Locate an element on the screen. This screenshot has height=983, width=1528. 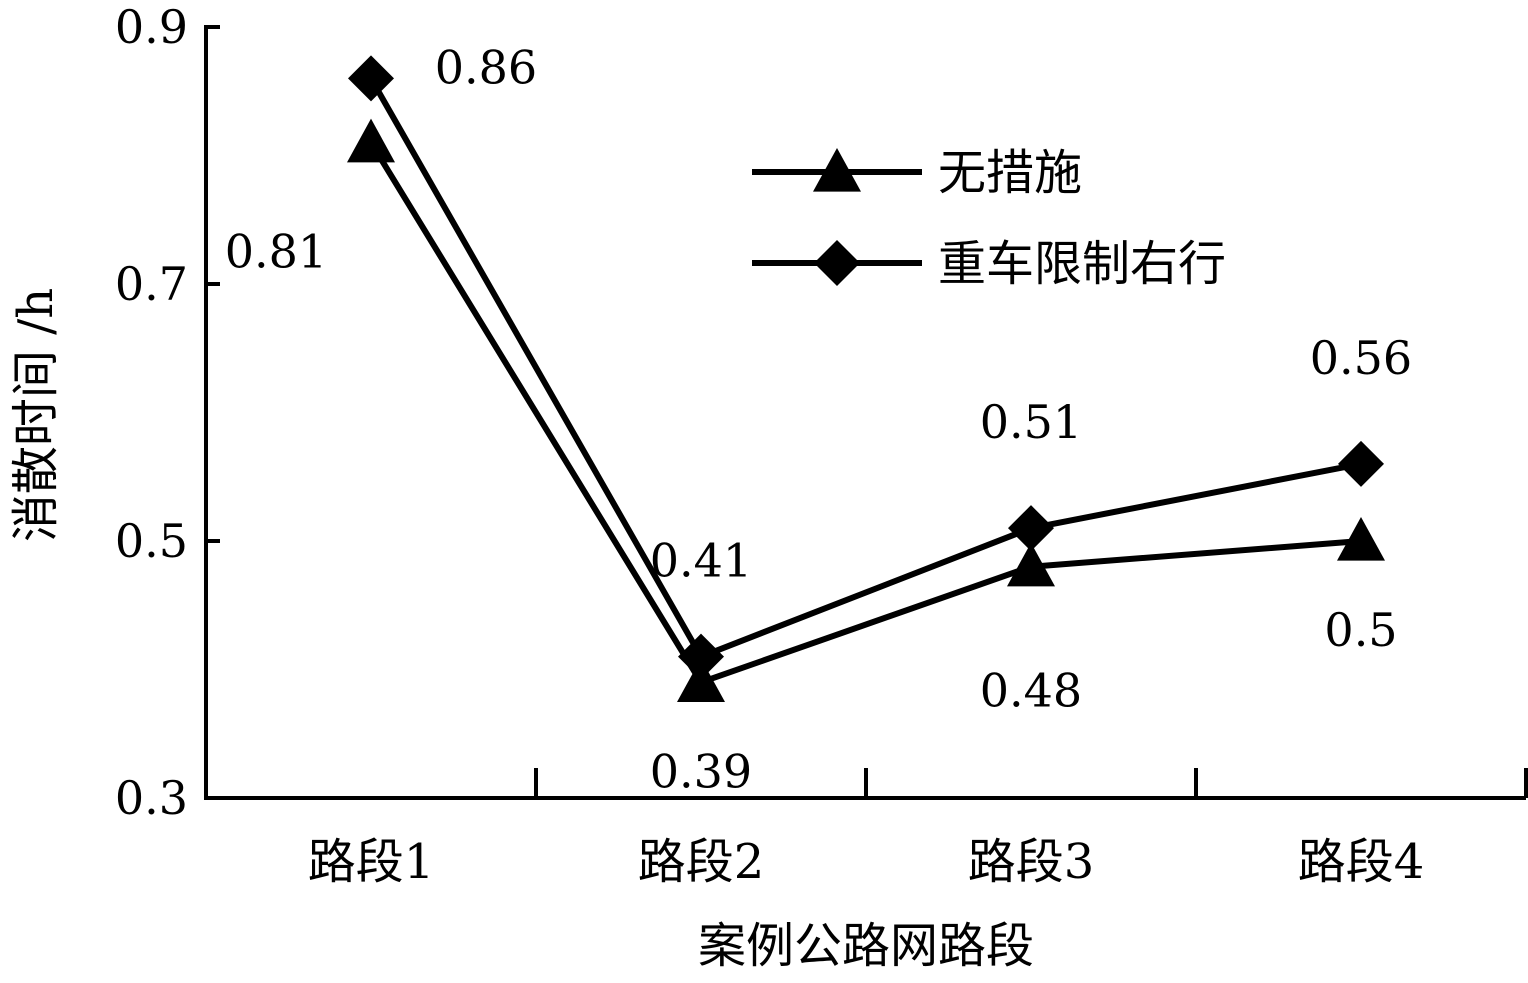
data-label: 0.51 is located at coordinates (1031, 422).